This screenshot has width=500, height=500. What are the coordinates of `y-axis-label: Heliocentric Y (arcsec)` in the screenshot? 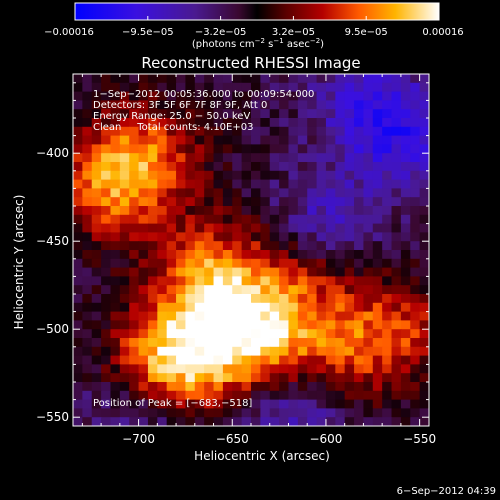 It's located at (19, 262).